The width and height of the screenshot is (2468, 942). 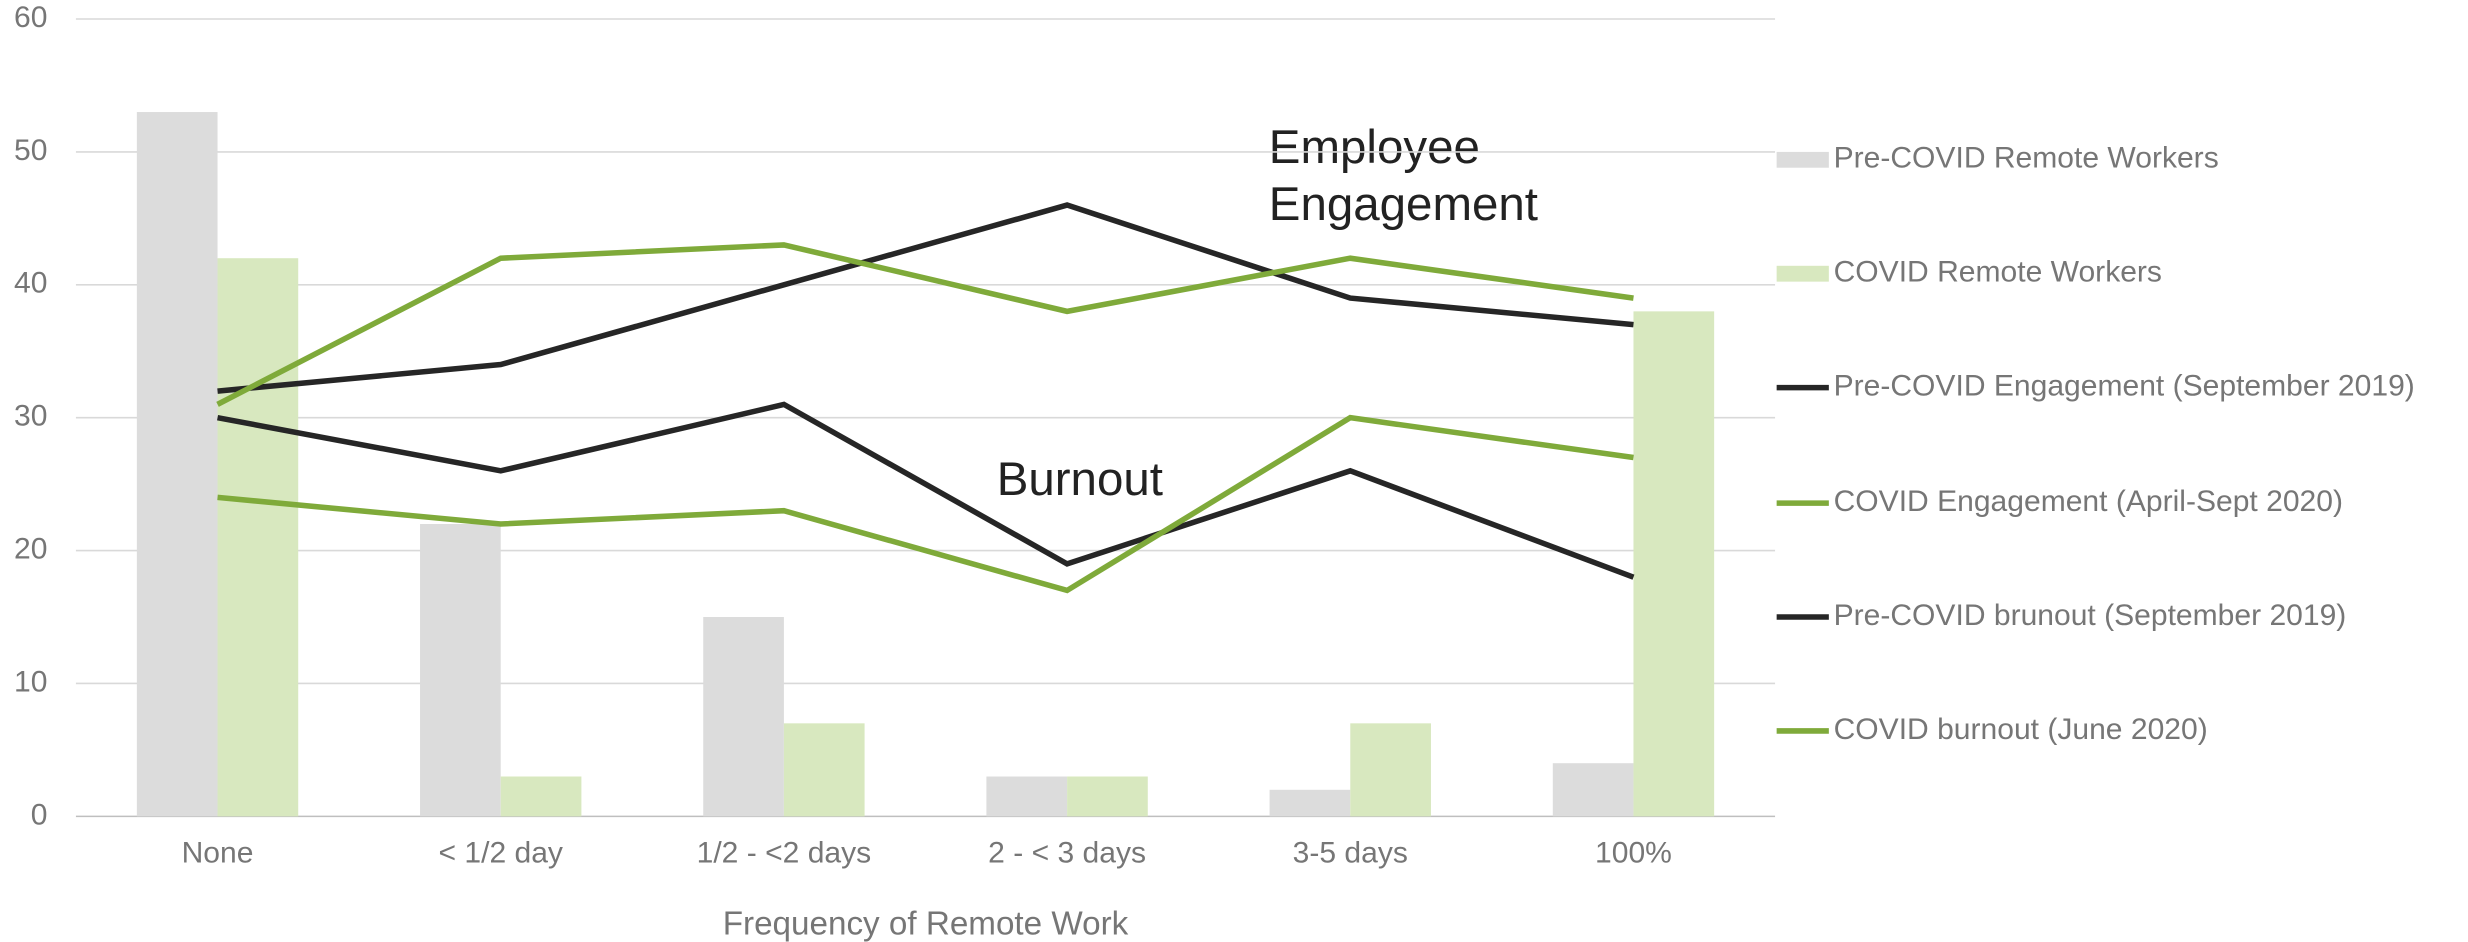 What do you see at coordinates (30, 681) in the screenshot?
I see `y-tick-label: 10` at bounding box center [30, 681].